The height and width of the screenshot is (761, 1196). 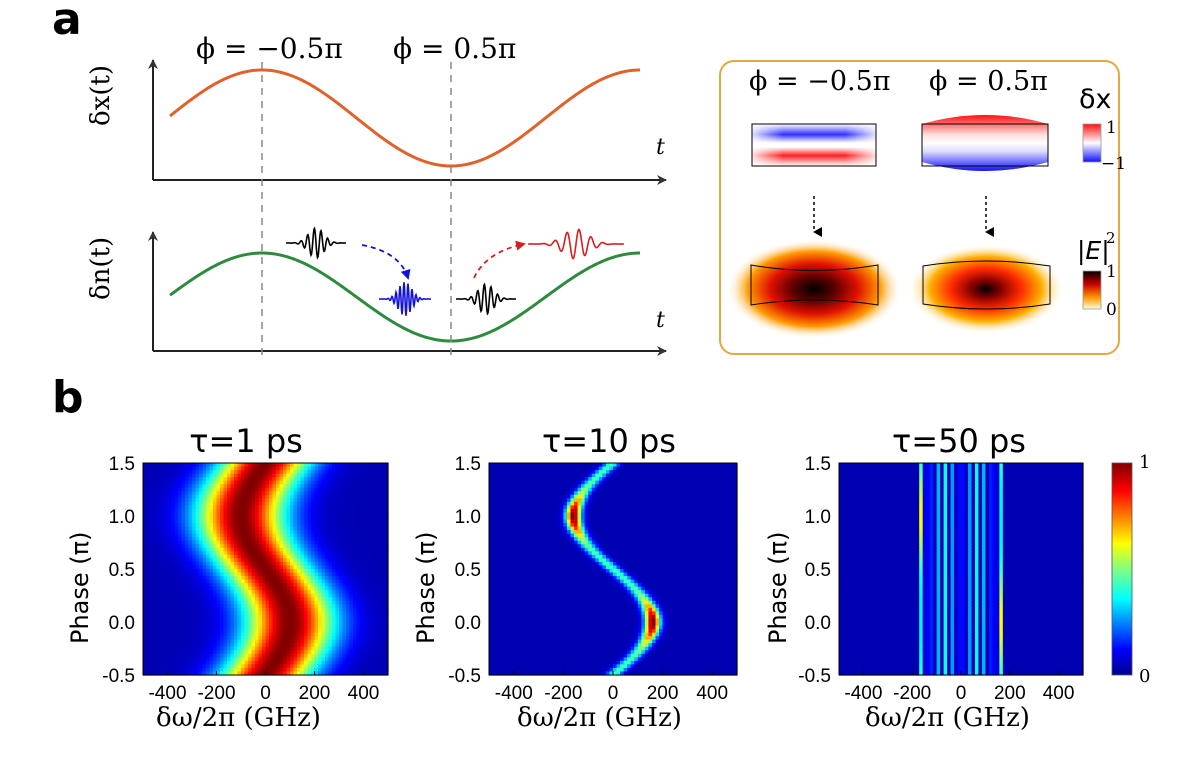 I want to click on E-map-neg, so click(x=814, y=289).